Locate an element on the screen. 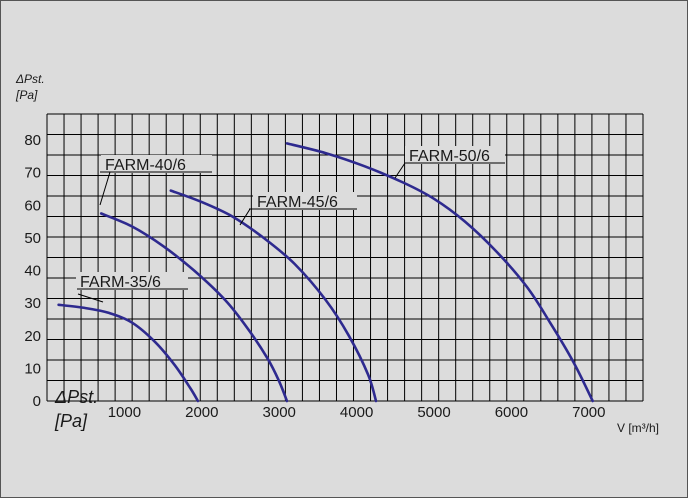 The image size is (688, 498). x-axis-label: V [m³/h] is located at coordinates (638, 428).